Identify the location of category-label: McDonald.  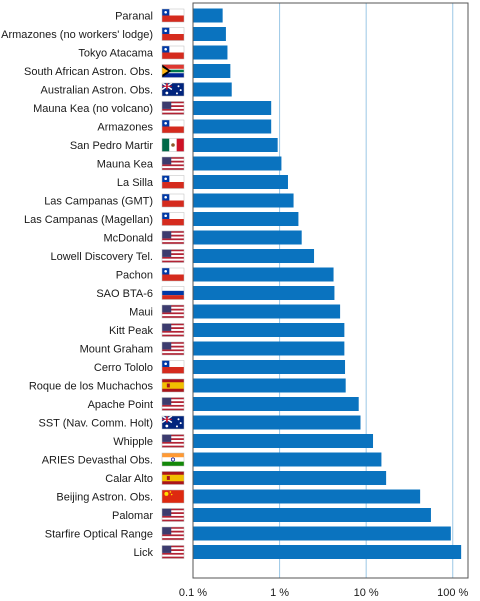
(128, 239).